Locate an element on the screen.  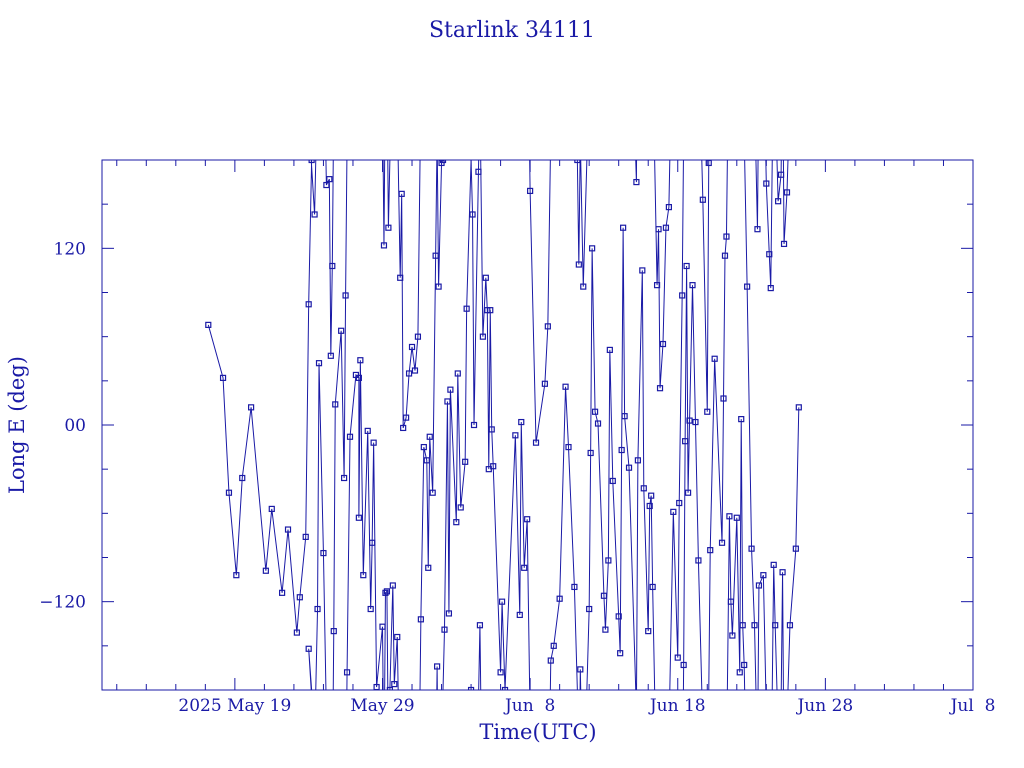
y-axis-title: Long E (deg) is located at coordinates (17, 425).